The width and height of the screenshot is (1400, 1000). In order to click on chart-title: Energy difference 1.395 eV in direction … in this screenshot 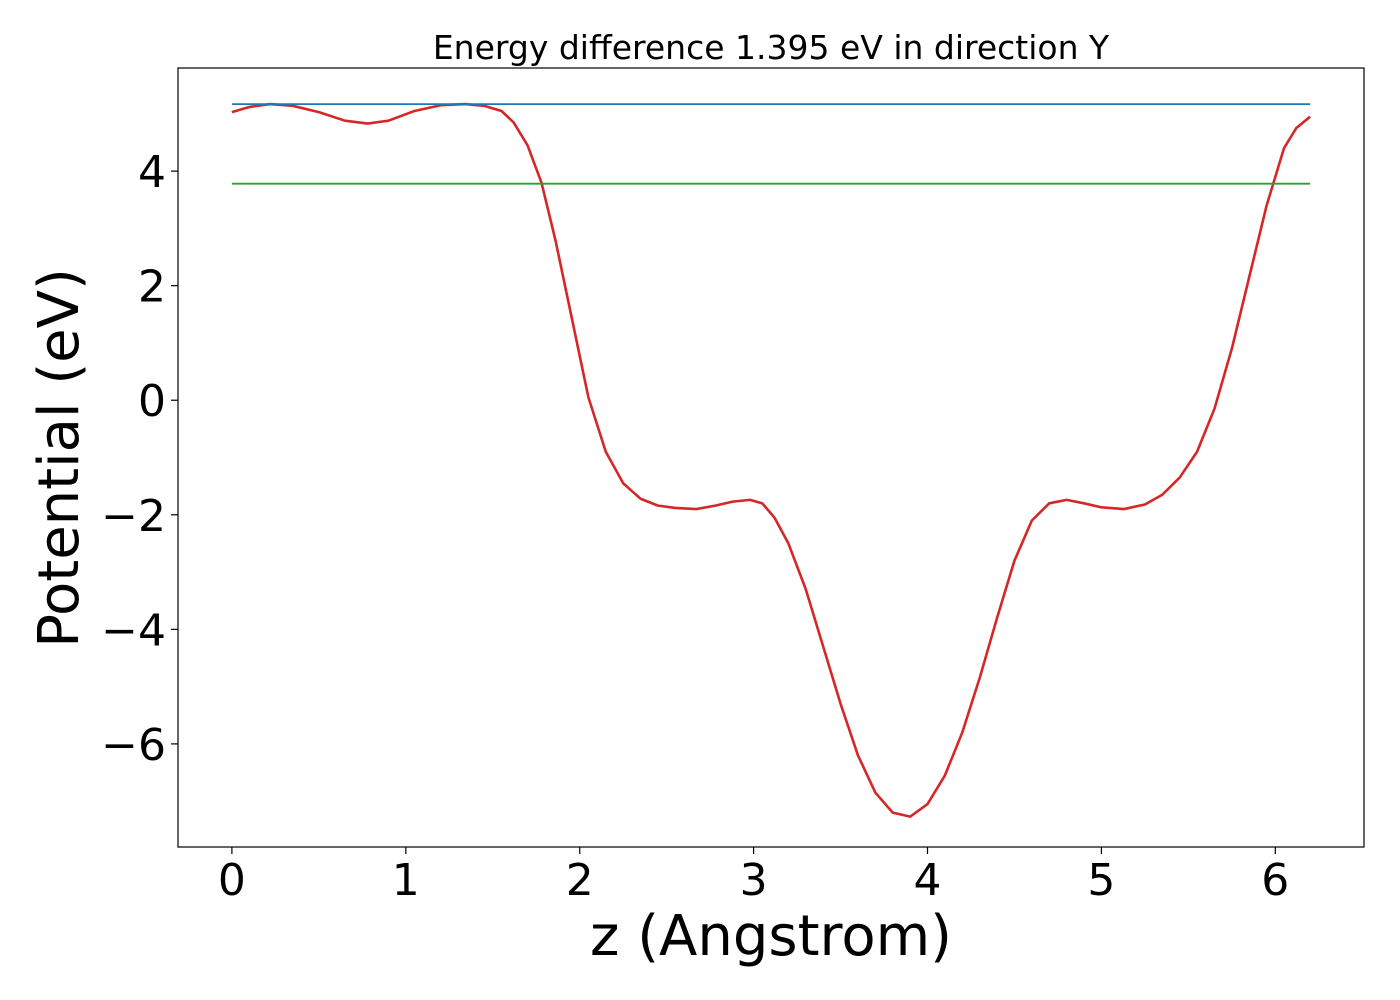, I will do `click(771, 47)`.